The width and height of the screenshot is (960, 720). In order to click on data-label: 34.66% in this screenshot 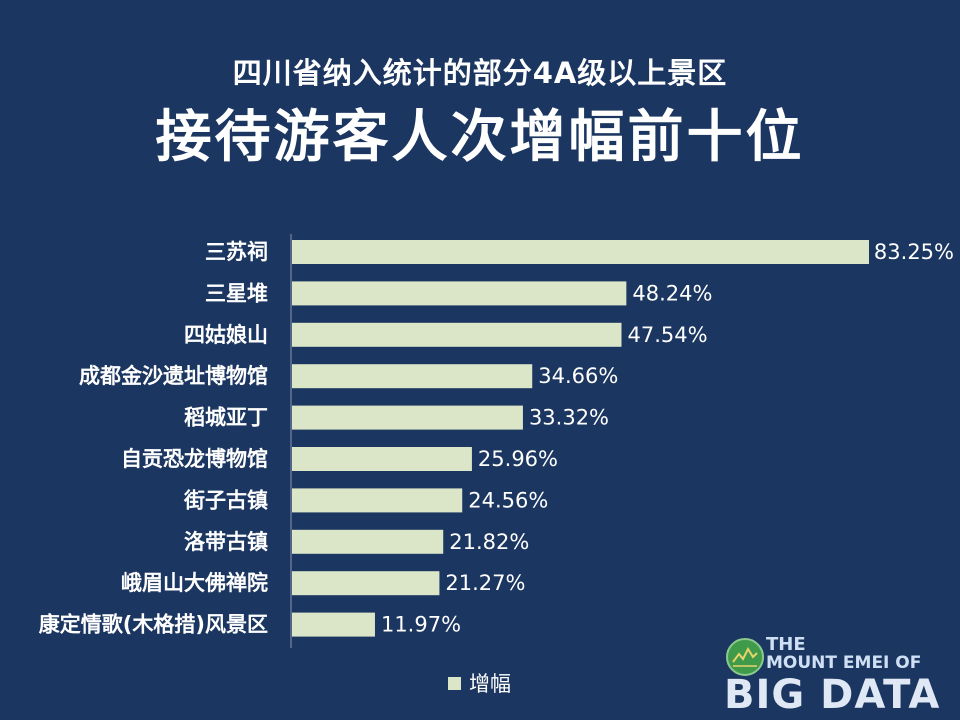, I will do `click(578, 376)`.